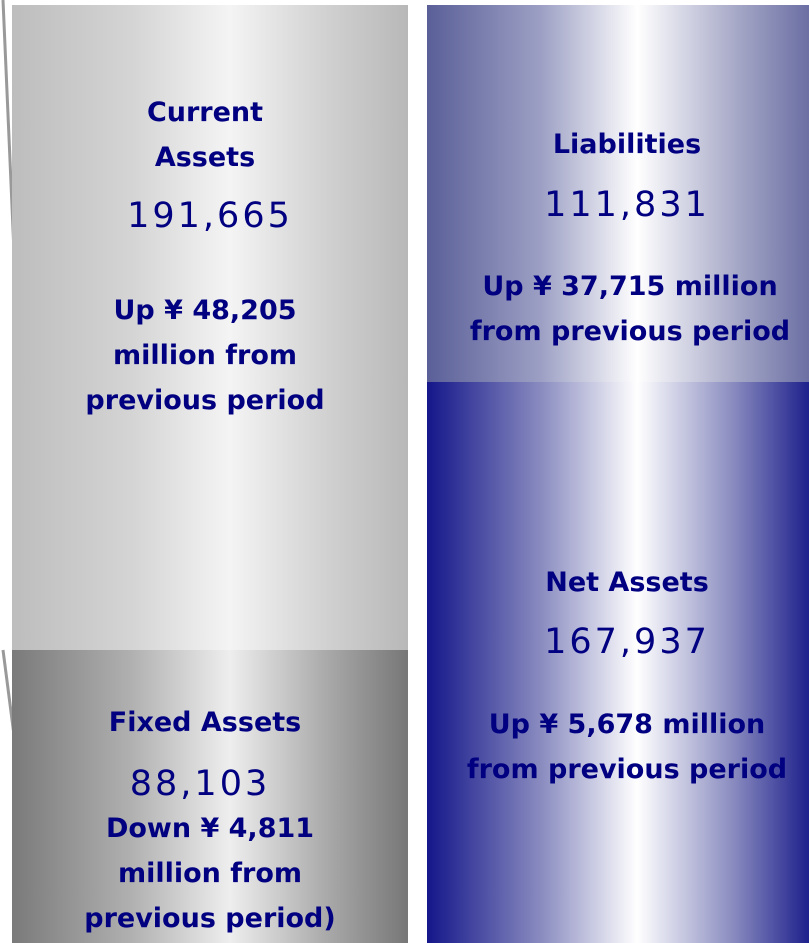 This screenshot has height=943, width=809. What do you see at coordinates (627, 205) in the screenshot?
I see `block-value: 111,831` at bounding box center [627, 205].